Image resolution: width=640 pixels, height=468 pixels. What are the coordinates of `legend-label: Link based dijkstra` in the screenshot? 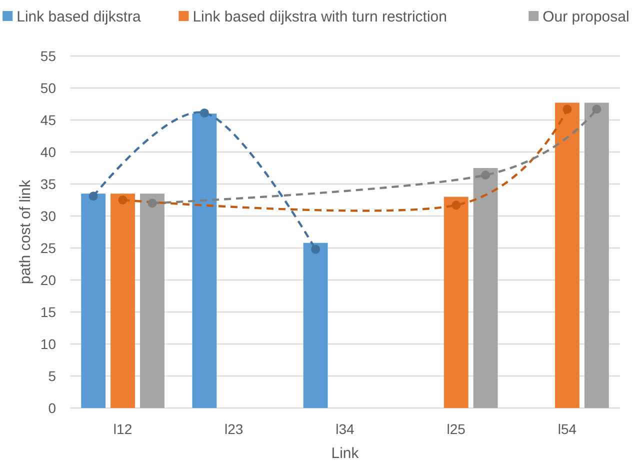 It's located at (79, 17).